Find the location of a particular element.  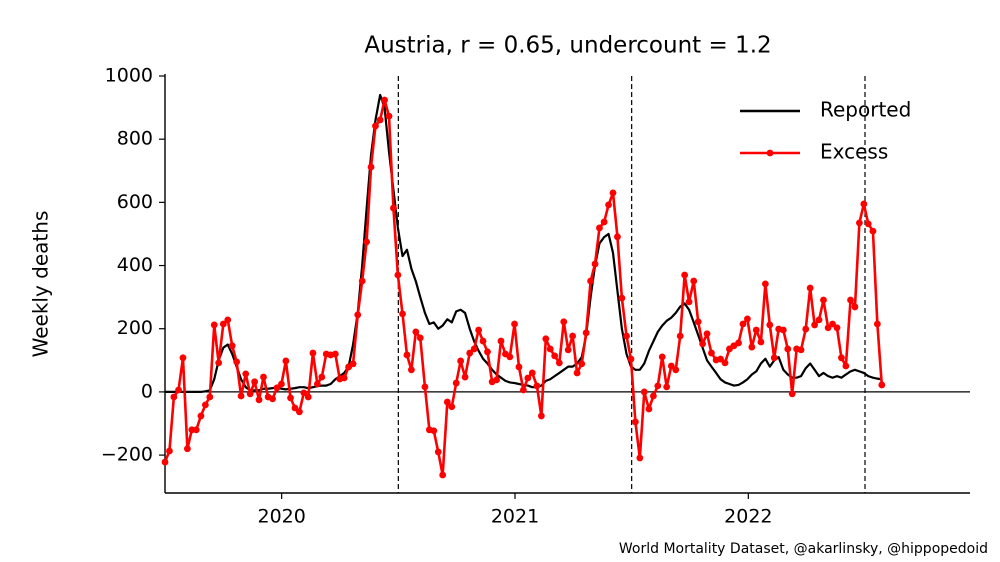

legend-marker is located at coordinates (770, 153).